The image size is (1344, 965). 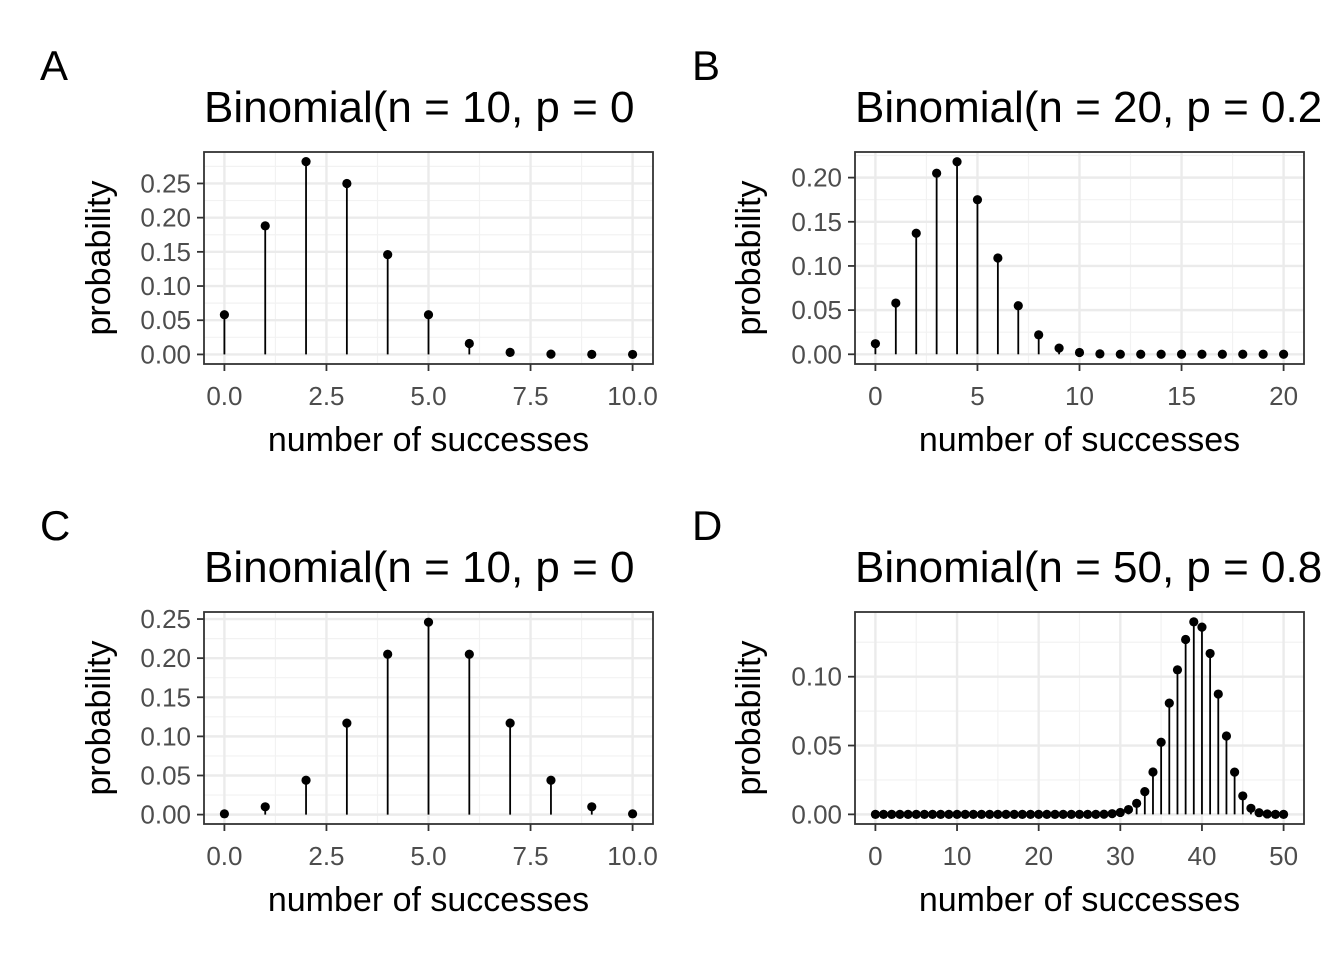 What do you see at coordinates (1088, 567) in the screenshot?
I see `panel-title: Binomial(n = 50, p = 0.8` at bounding box center [1088, 567].